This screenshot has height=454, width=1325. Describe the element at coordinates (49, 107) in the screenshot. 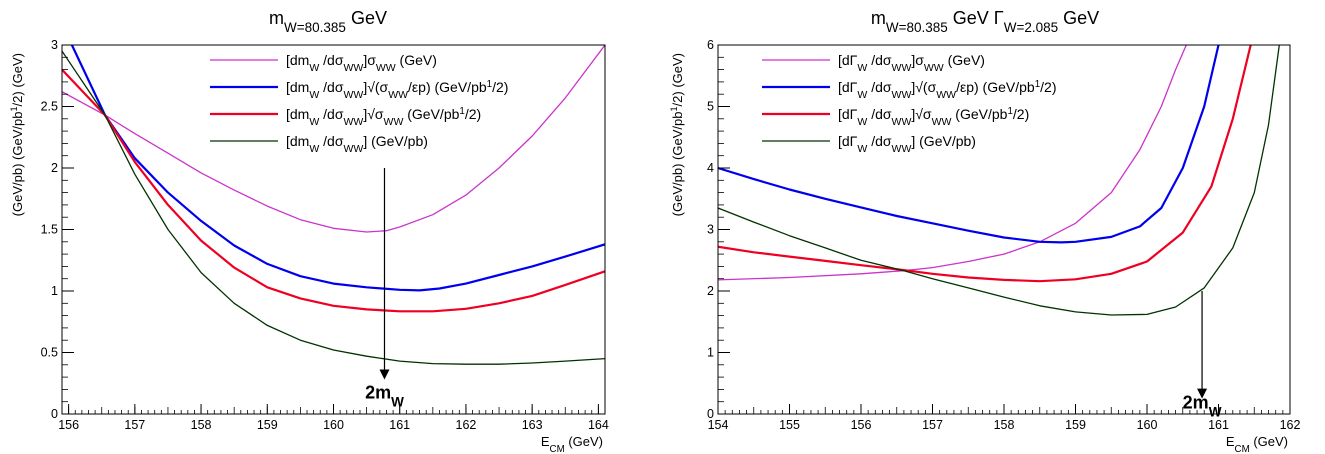

I see `y-tick-label: 2.5` at that location.